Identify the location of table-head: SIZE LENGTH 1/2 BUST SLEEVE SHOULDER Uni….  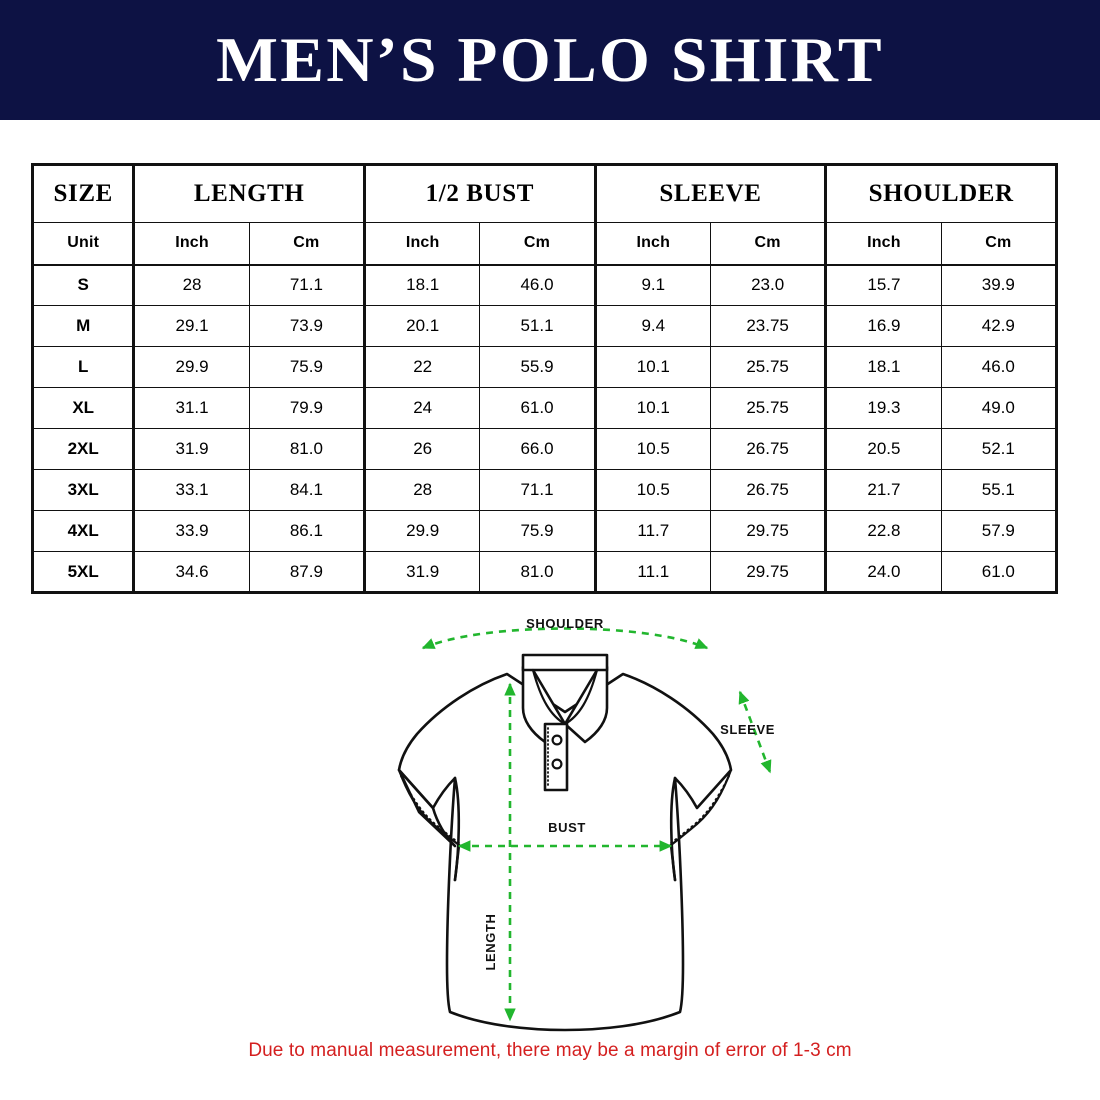
(544, 214).